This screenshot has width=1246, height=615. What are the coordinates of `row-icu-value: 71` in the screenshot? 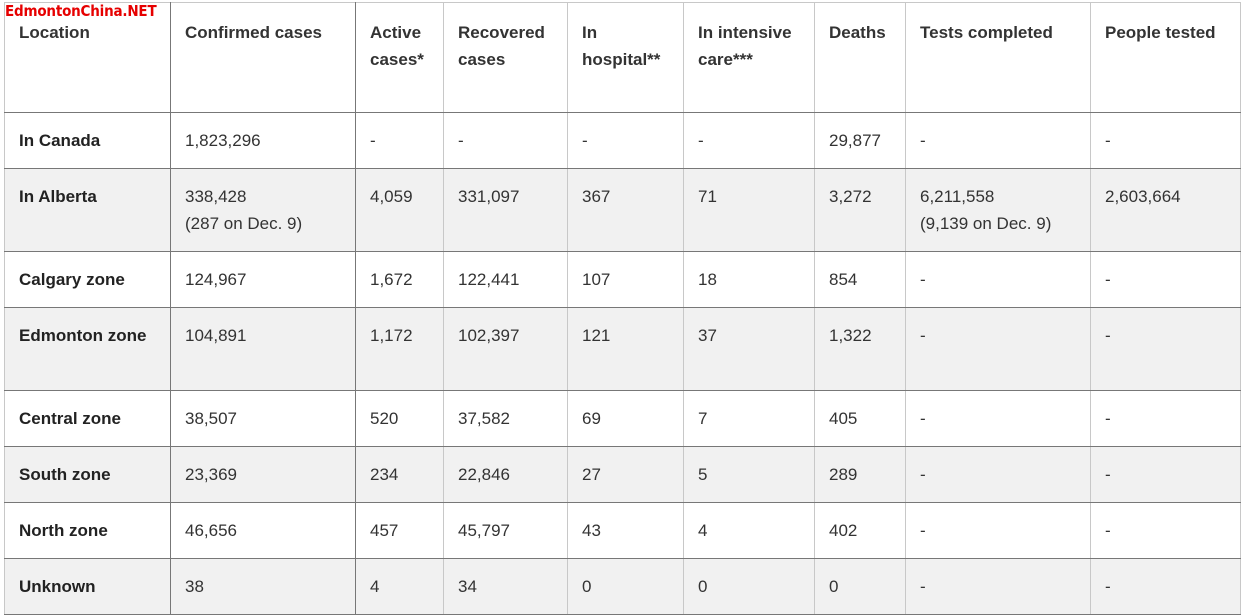 It's located at (707, 196).